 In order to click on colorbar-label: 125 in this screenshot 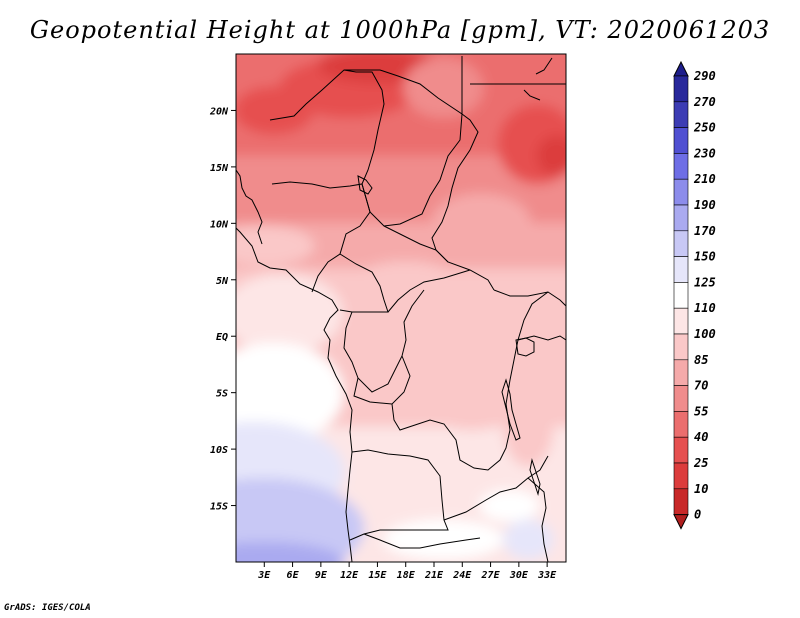, I will do `click(705, 282)`.